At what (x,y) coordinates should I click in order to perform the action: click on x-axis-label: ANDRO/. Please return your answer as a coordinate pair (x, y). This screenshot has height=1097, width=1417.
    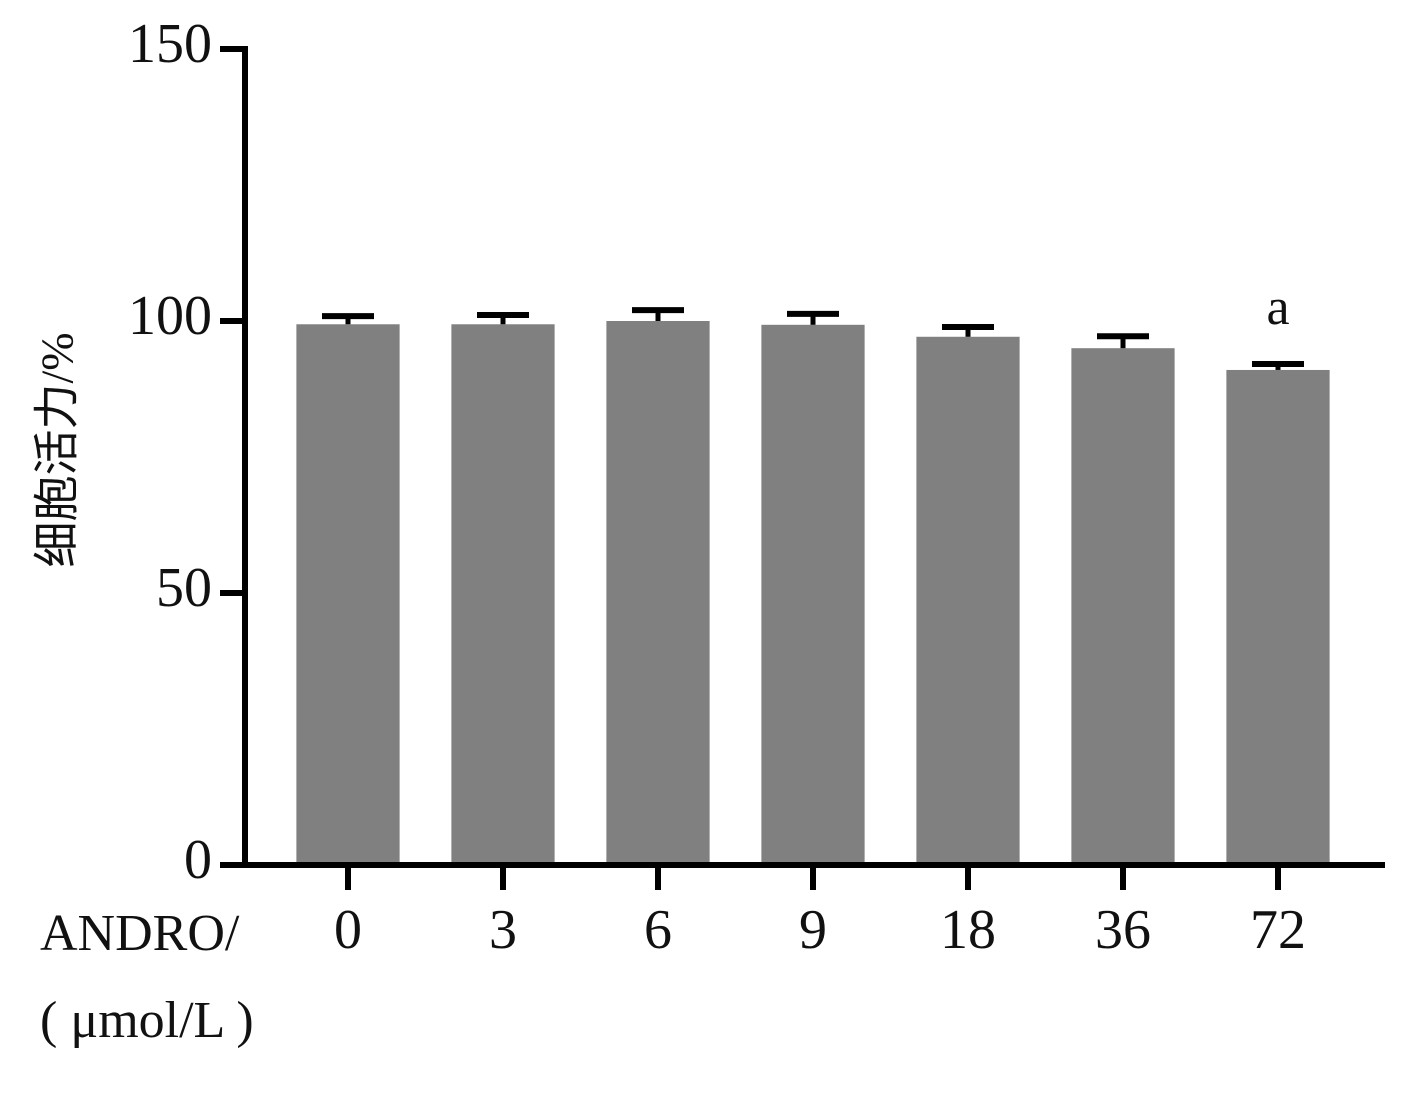
    Looking at the image, I should click on (140, 933).